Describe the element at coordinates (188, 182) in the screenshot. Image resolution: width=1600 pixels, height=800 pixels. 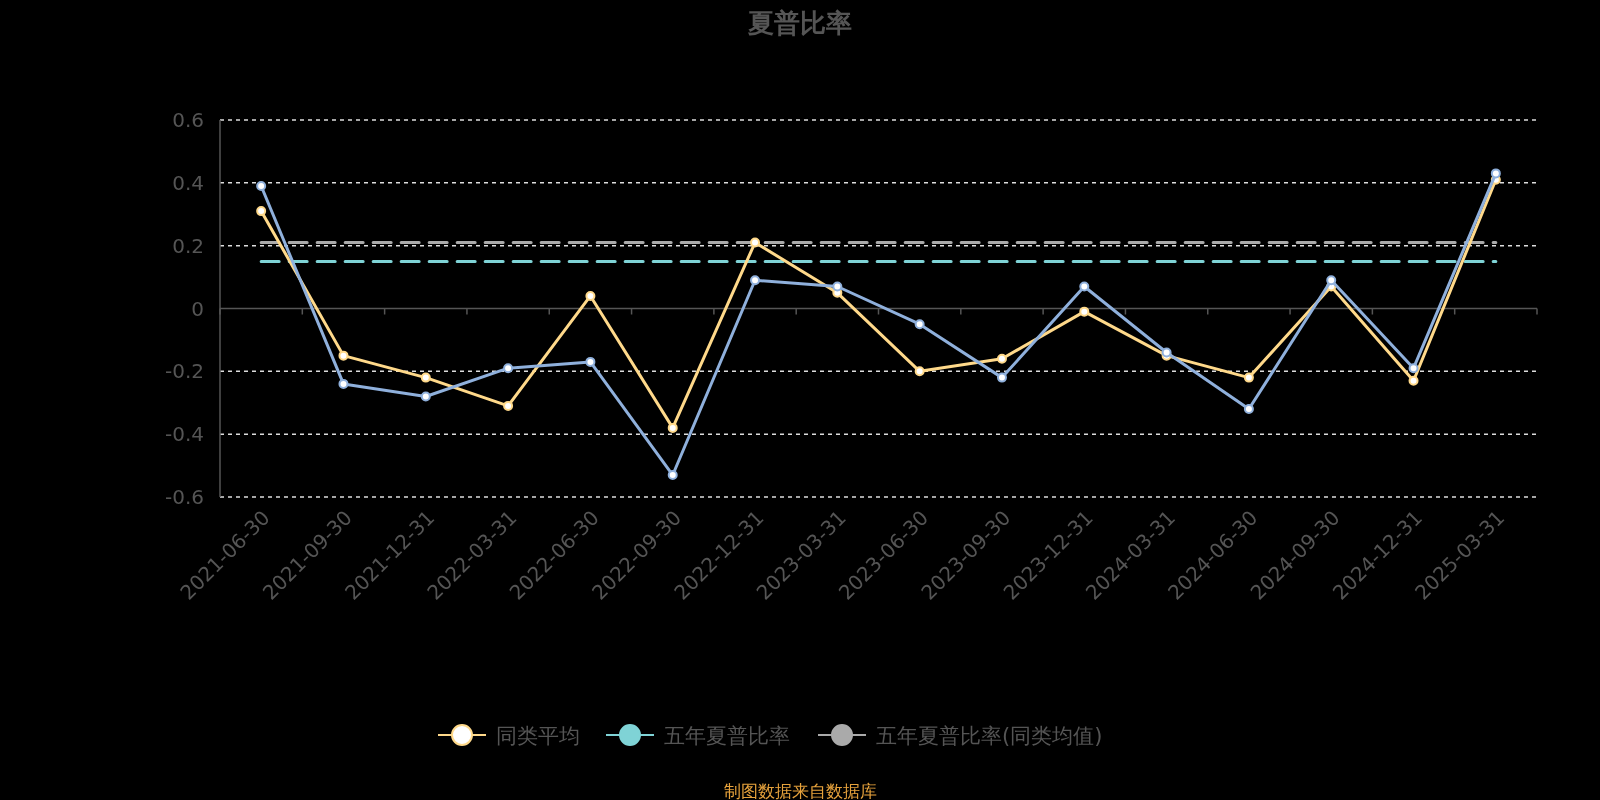
I see `y-tick-label: 0.4` at that location.